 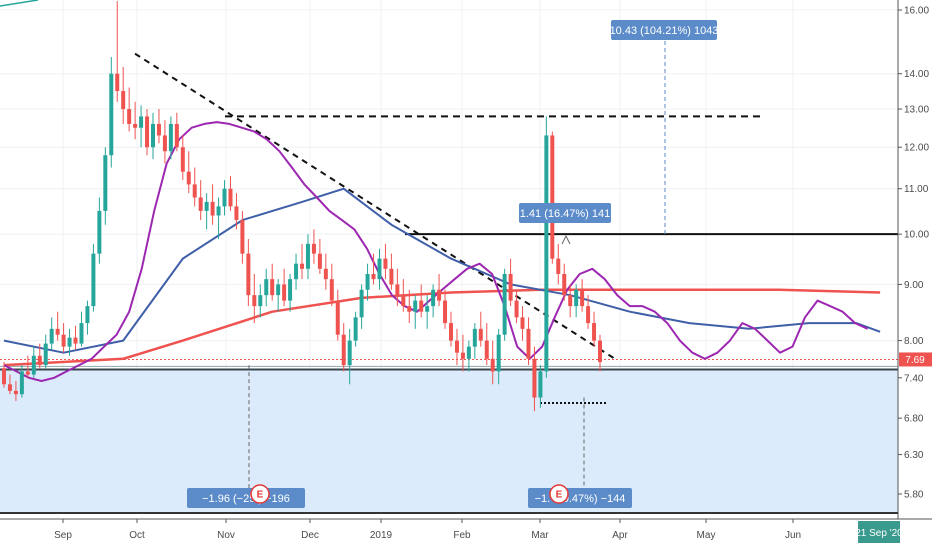 I want to click on measurement-box-4: −1.−20.47%) −144, so click(x=580, y=498).